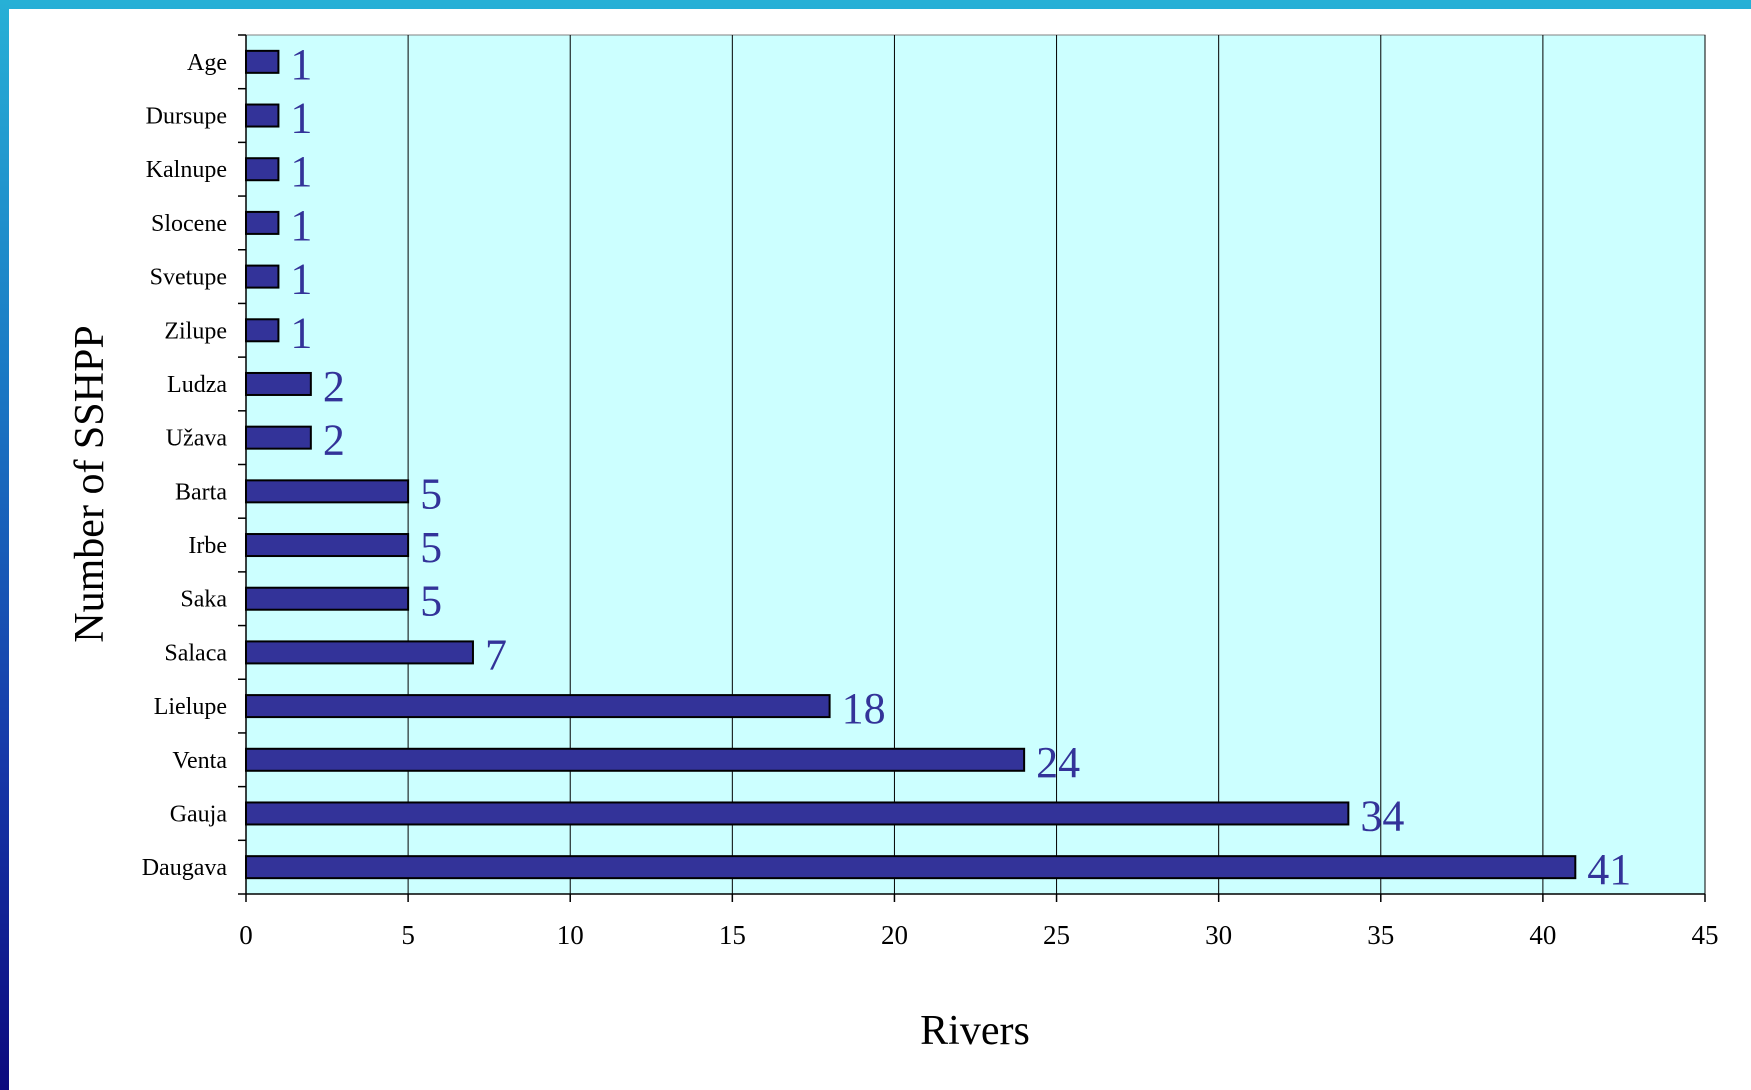 This screenshot has height=1090, width=1751. I want to click on category-label: Salaca, so click(195, 653).